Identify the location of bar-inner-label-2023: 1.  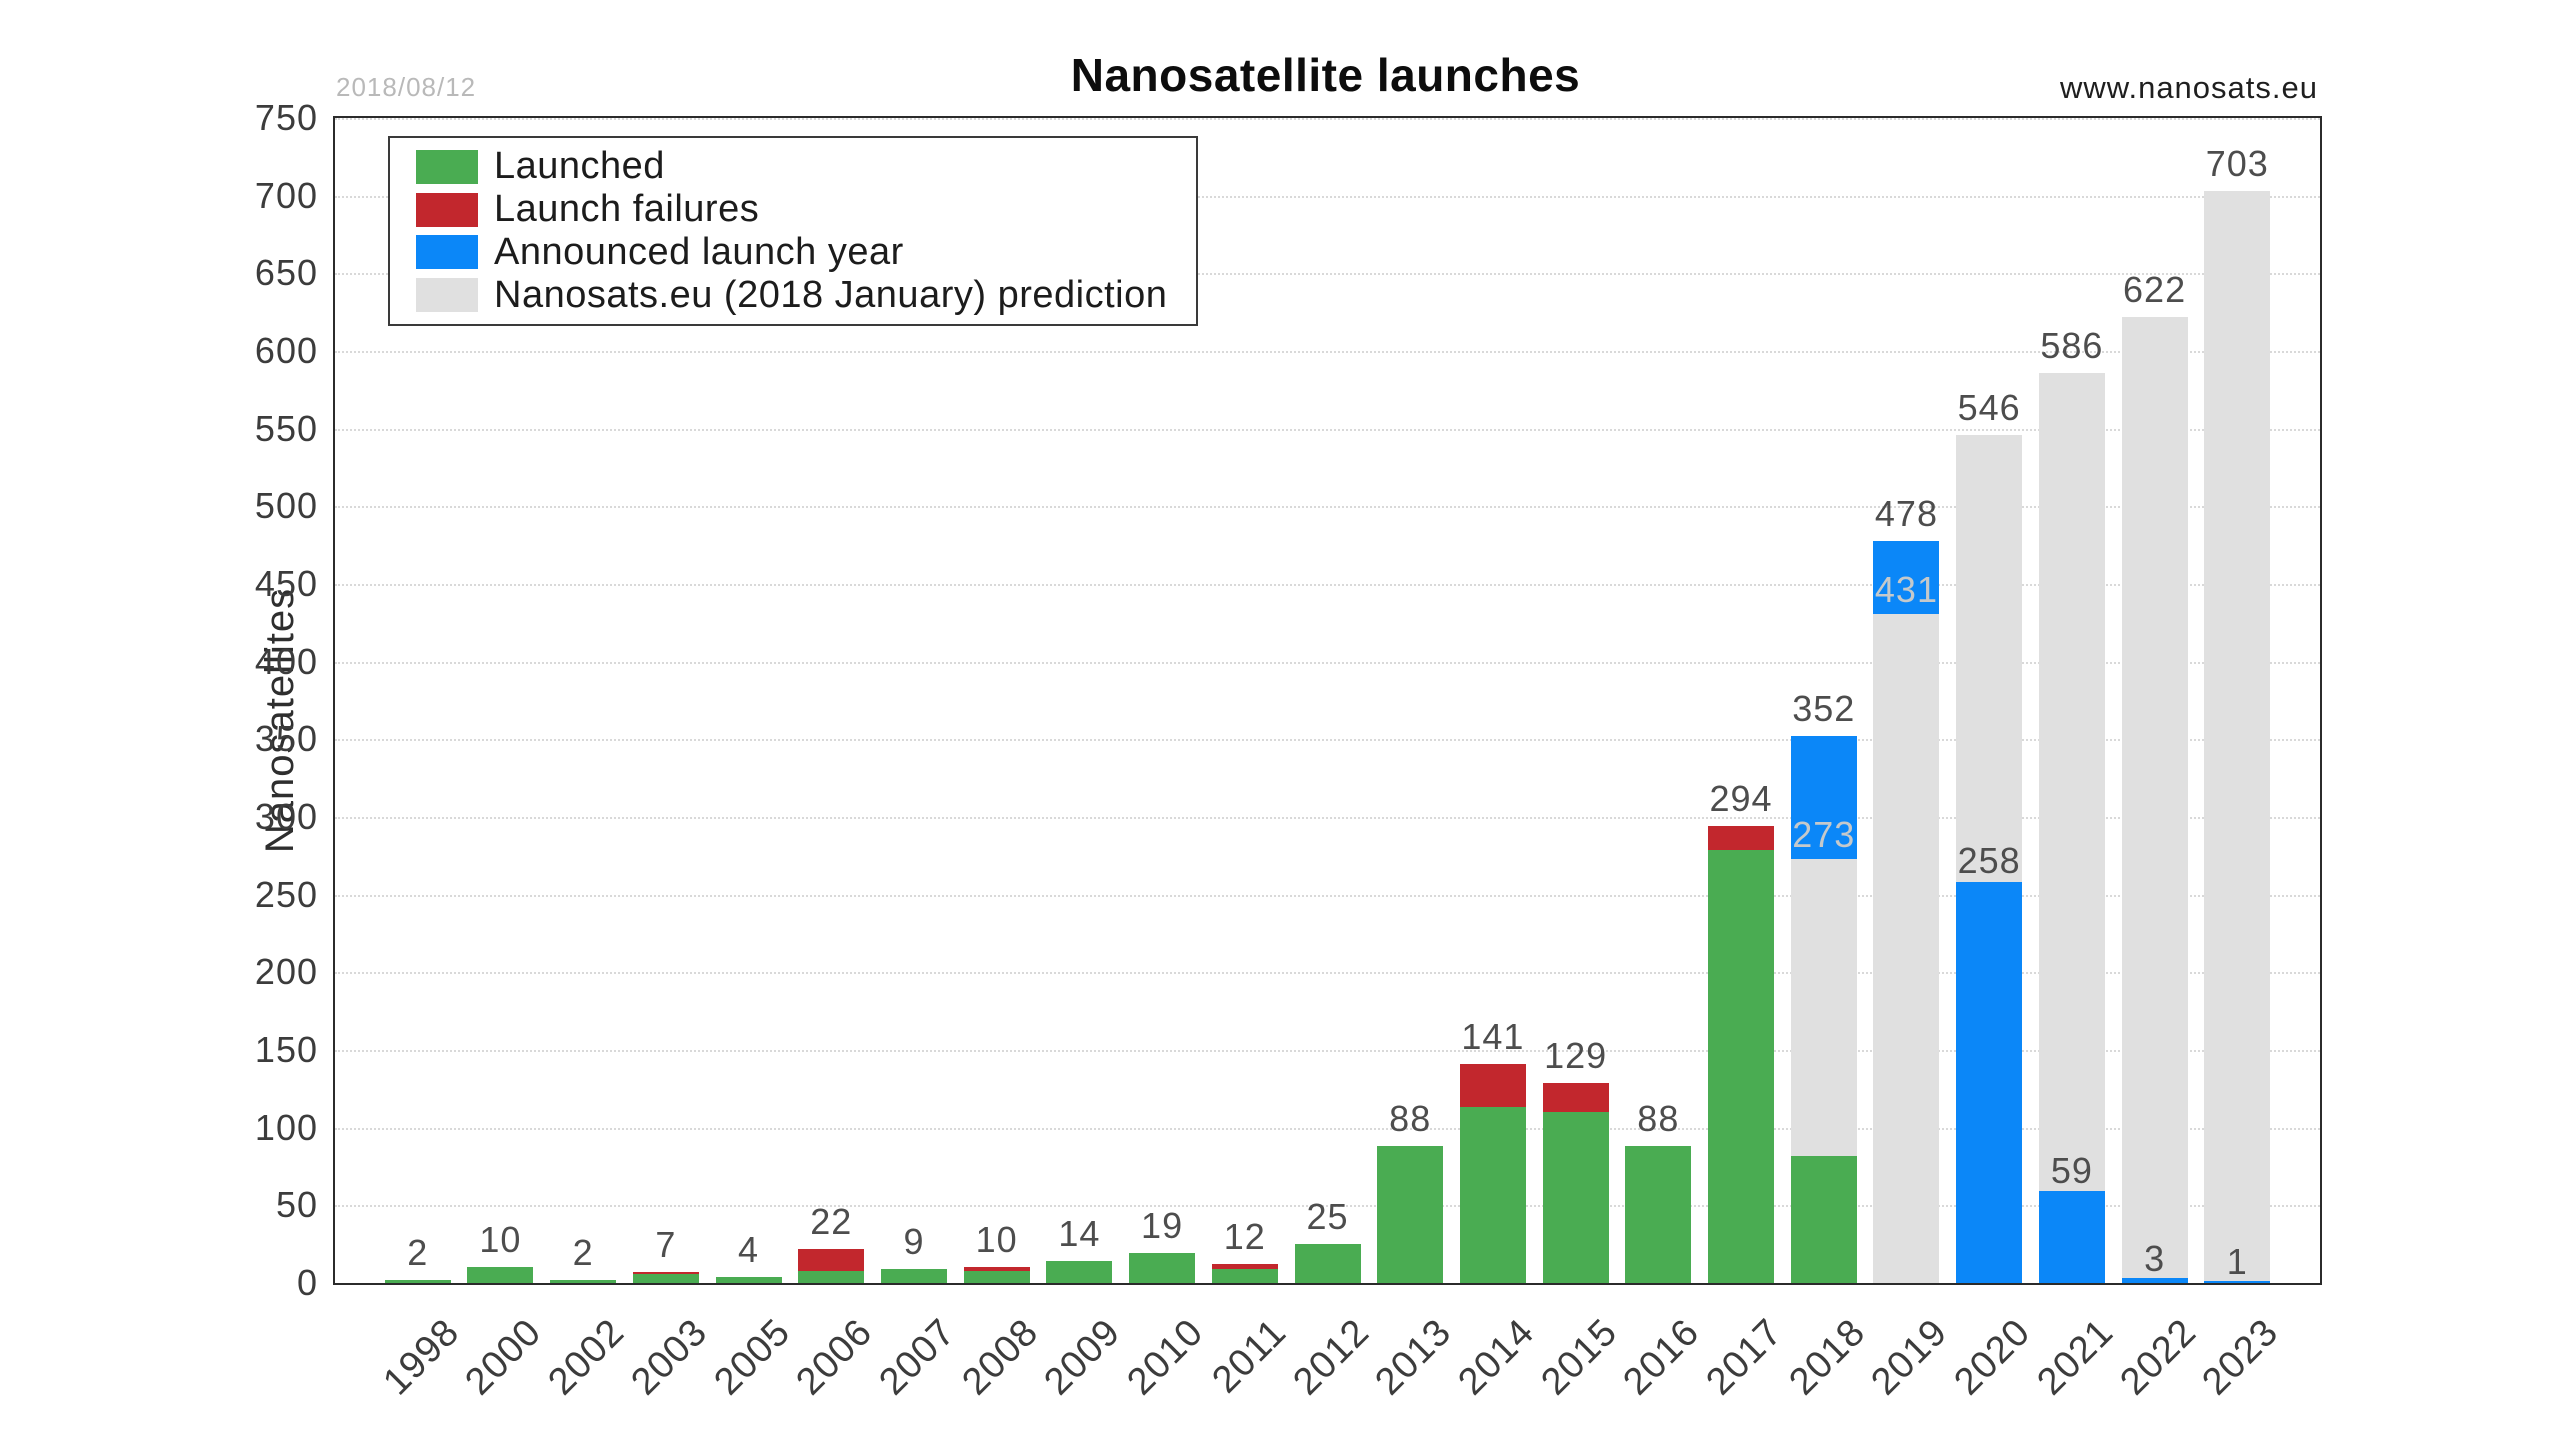
(2237, 1262).